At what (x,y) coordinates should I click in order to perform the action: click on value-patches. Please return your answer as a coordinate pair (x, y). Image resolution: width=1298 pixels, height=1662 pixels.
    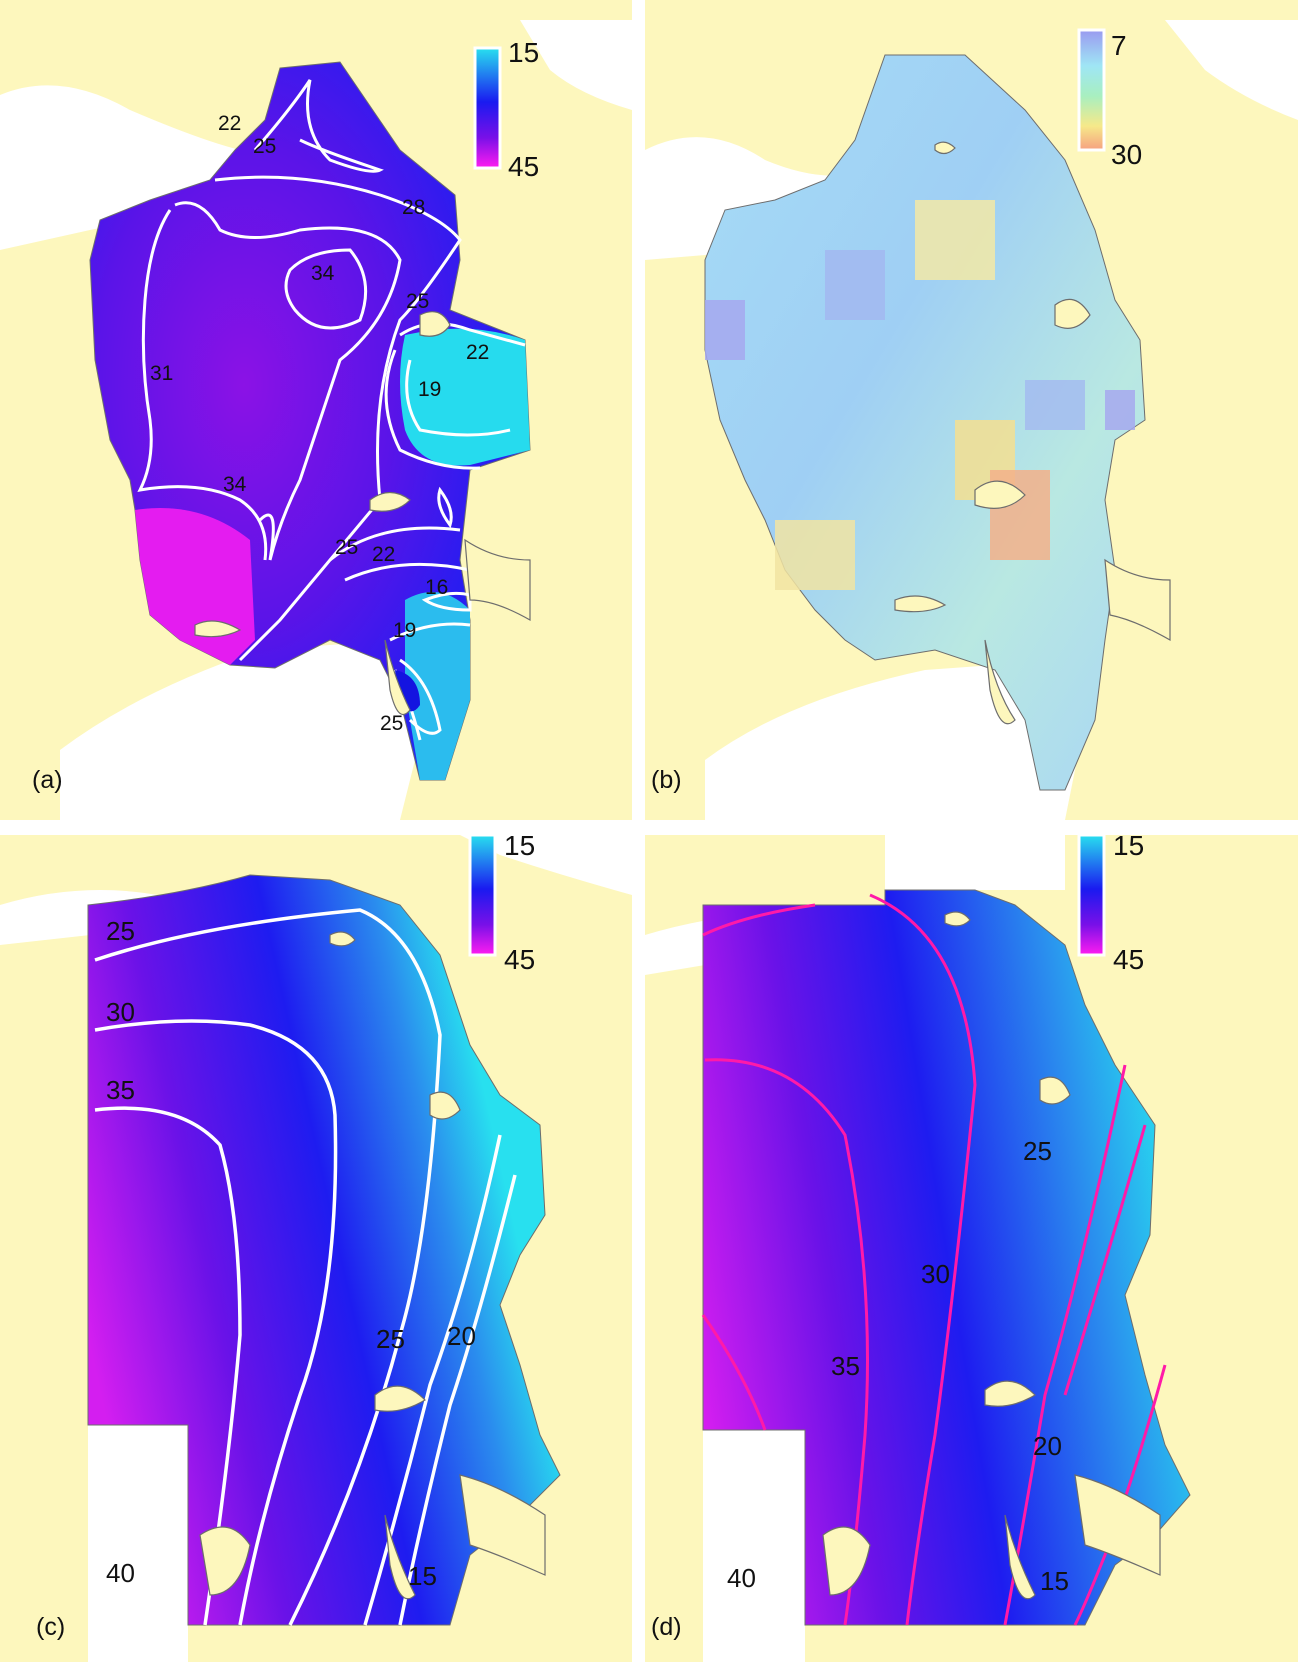
    Looking at the image, I should click on (920, 395).